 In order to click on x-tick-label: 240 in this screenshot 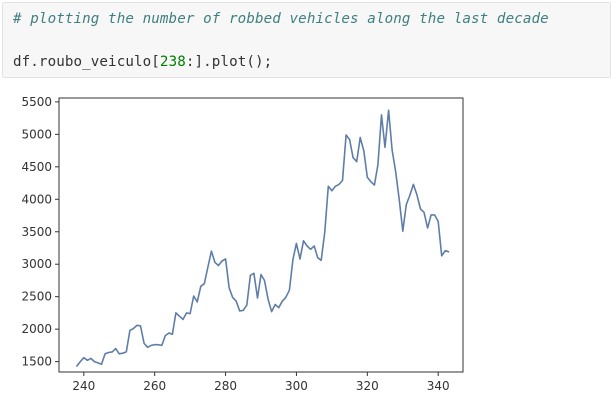, I will do `click(83, 386)`.